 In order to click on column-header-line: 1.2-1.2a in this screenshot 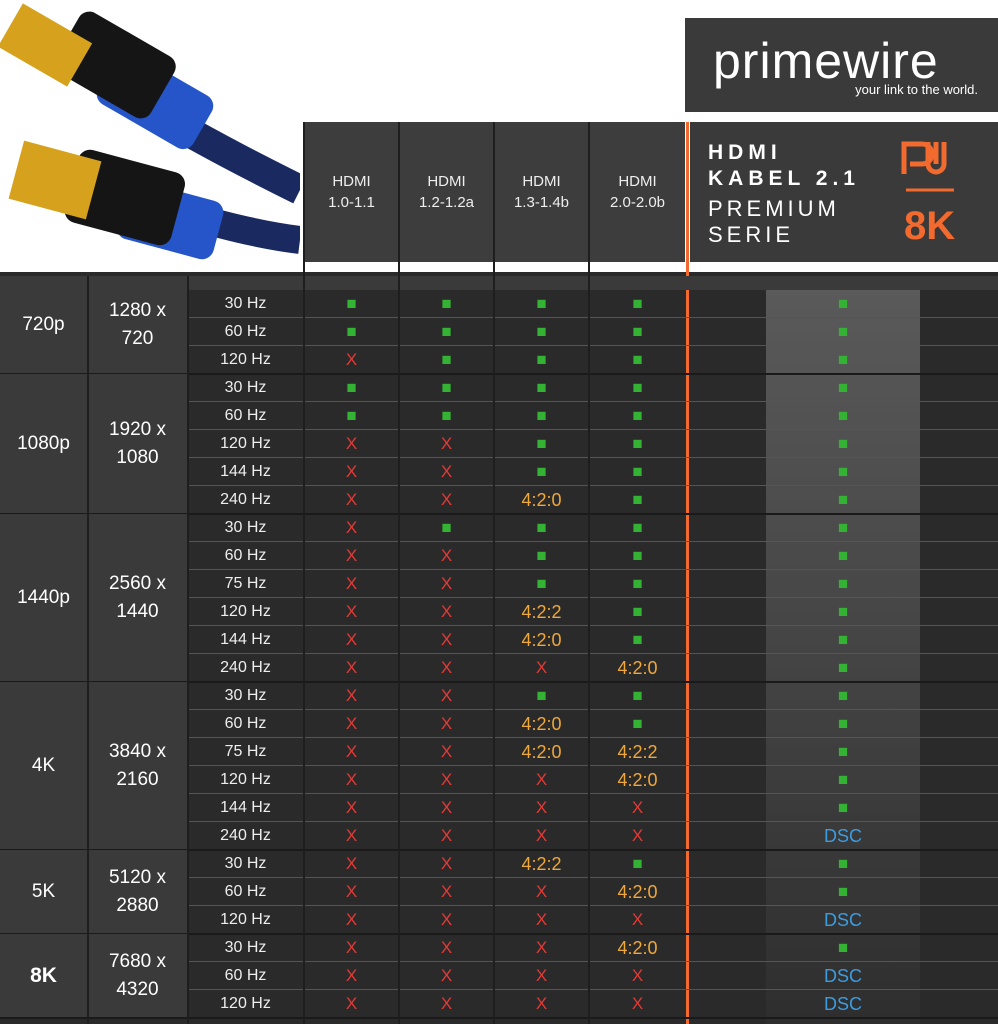, I will do `click(446, 202)`.